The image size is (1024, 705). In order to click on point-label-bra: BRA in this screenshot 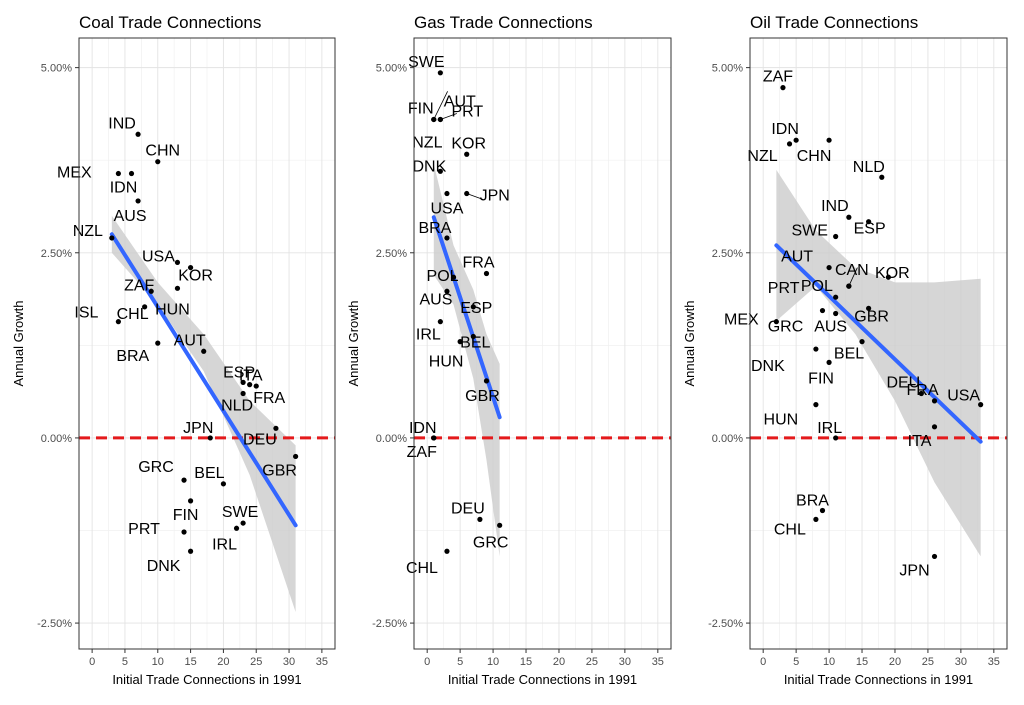, I will do `click(132, 356)`.